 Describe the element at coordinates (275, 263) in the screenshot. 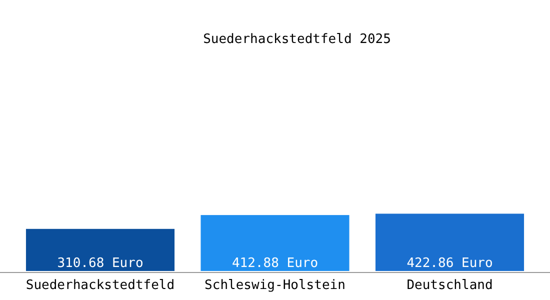

I see `data-label: 412.88 Euro` at that location.